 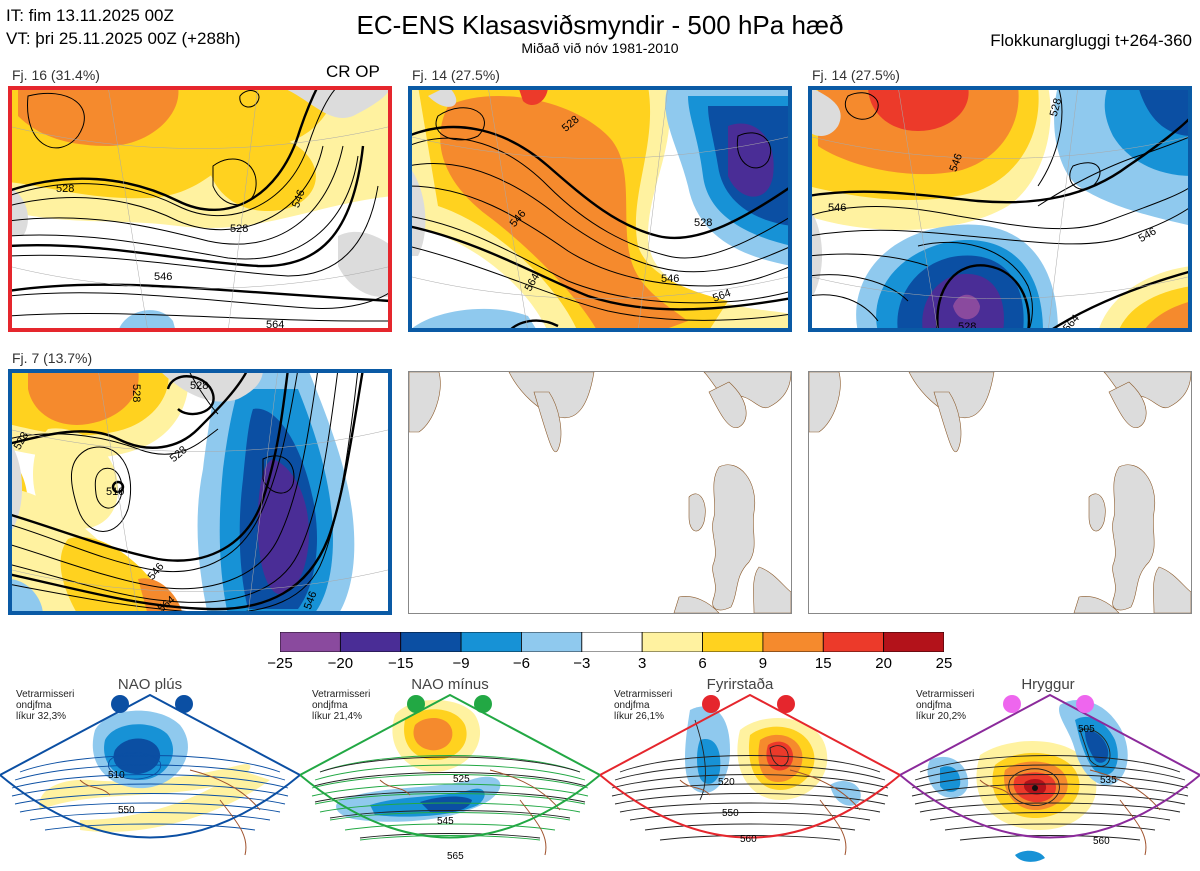 What do you see at coordinates (123, 38) in the screenshot?
I see `valid-time: VT: þri 25.11.2025 00Z (+288h)` at bounding box center [123, 38].